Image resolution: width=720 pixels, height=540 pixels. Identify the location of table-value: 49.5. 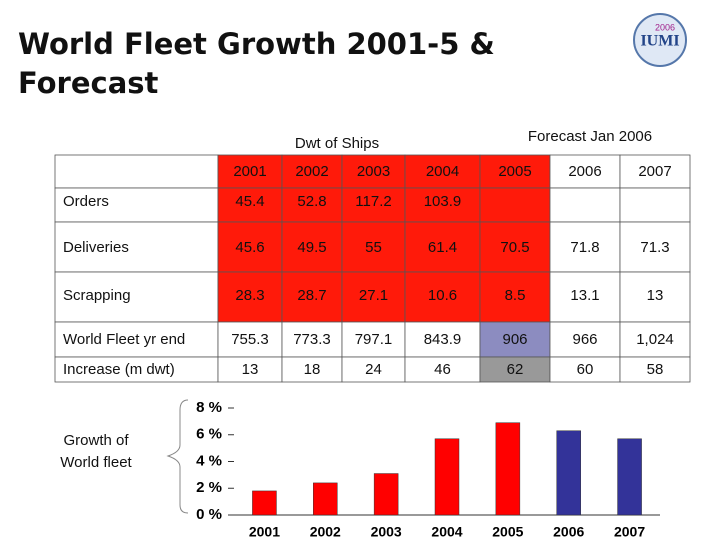
(311, 247).